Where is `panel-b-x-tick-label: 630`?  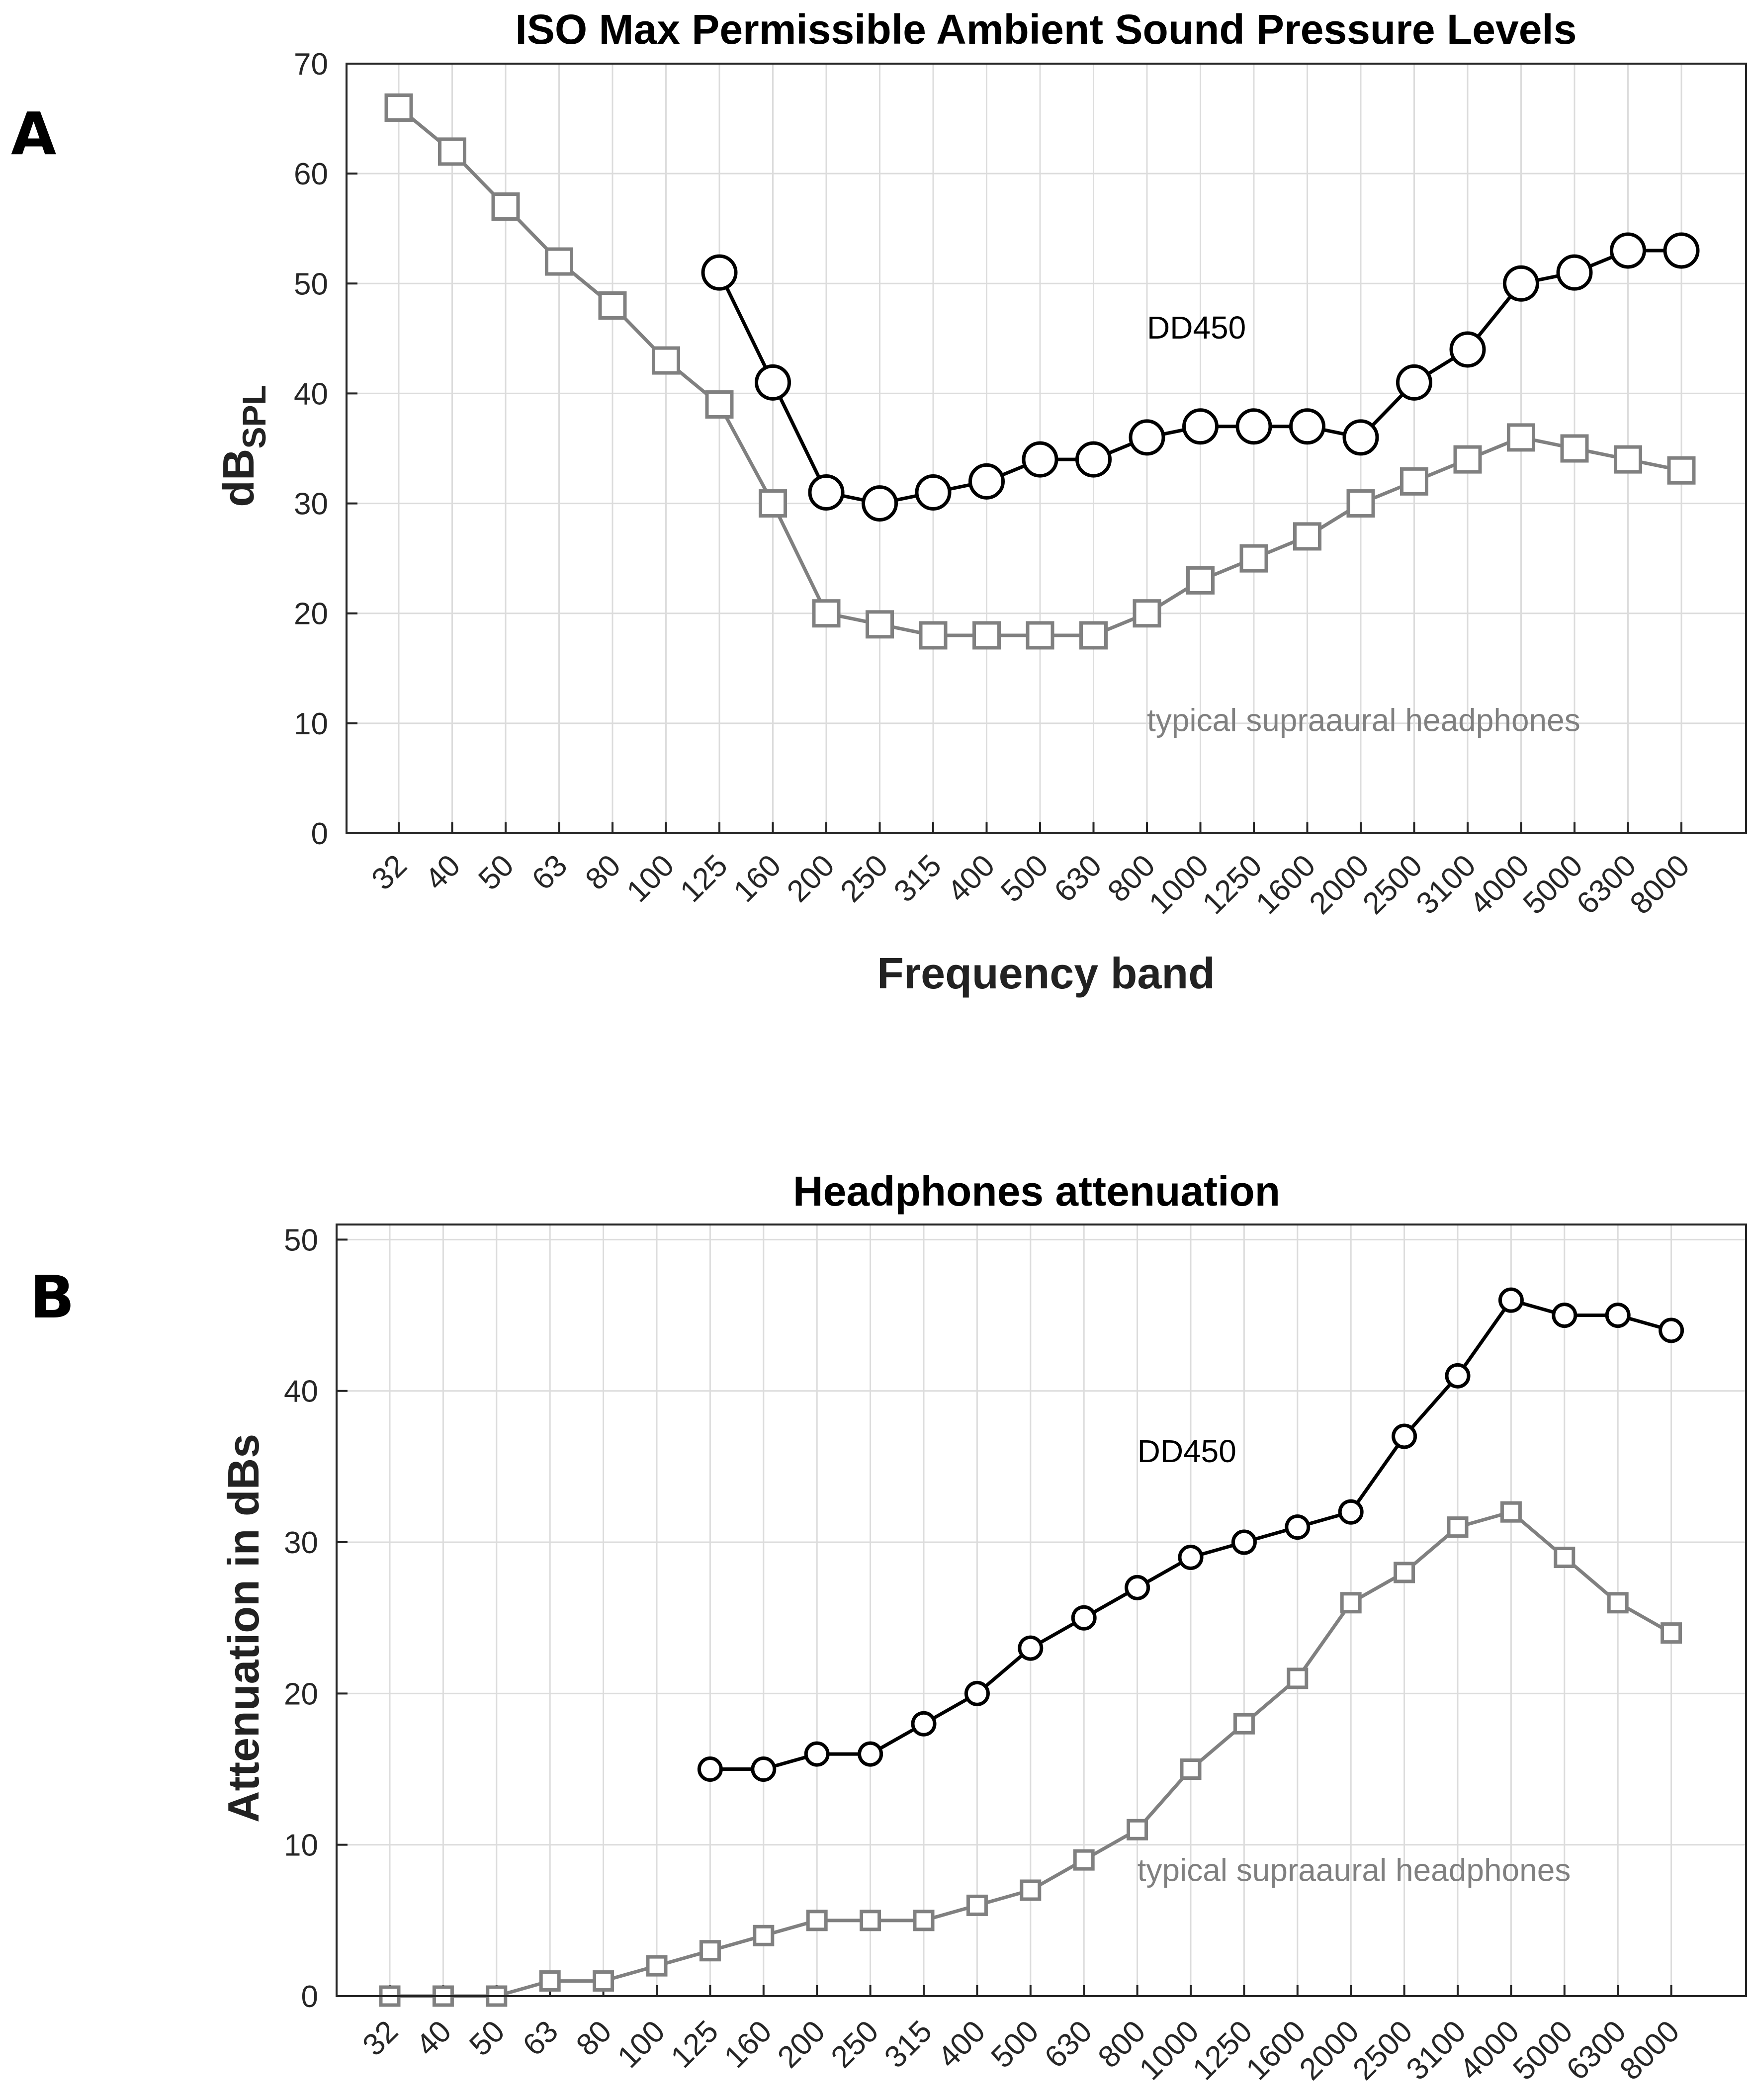
panel-b-x-tick-label: 630 is located at coordinates (1068, 2044).